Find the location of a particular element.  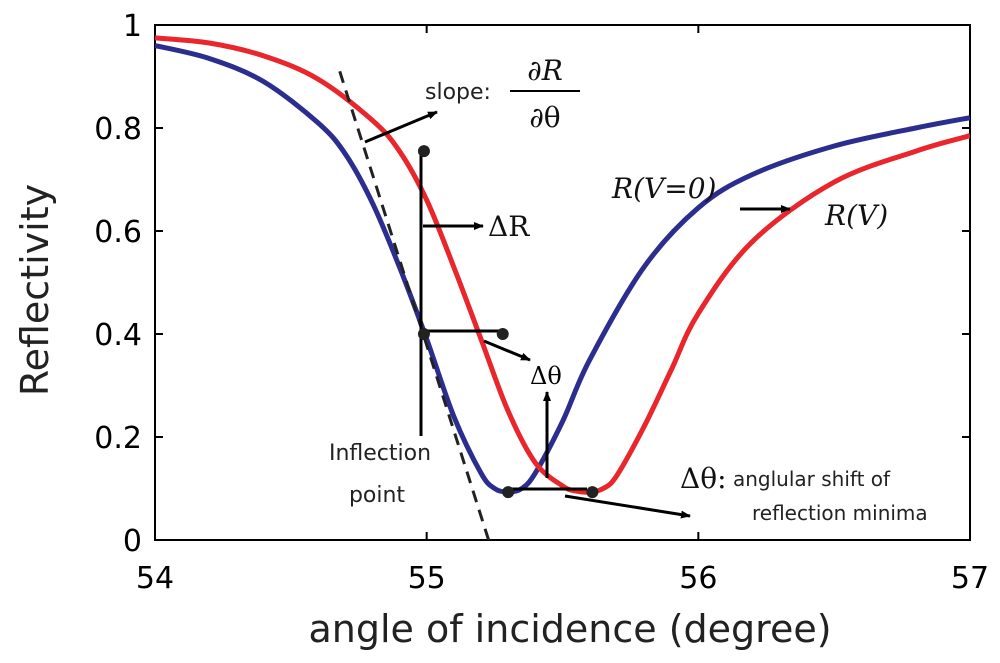

slope-denominator: ∂θ is located at coordinates (544, 117).